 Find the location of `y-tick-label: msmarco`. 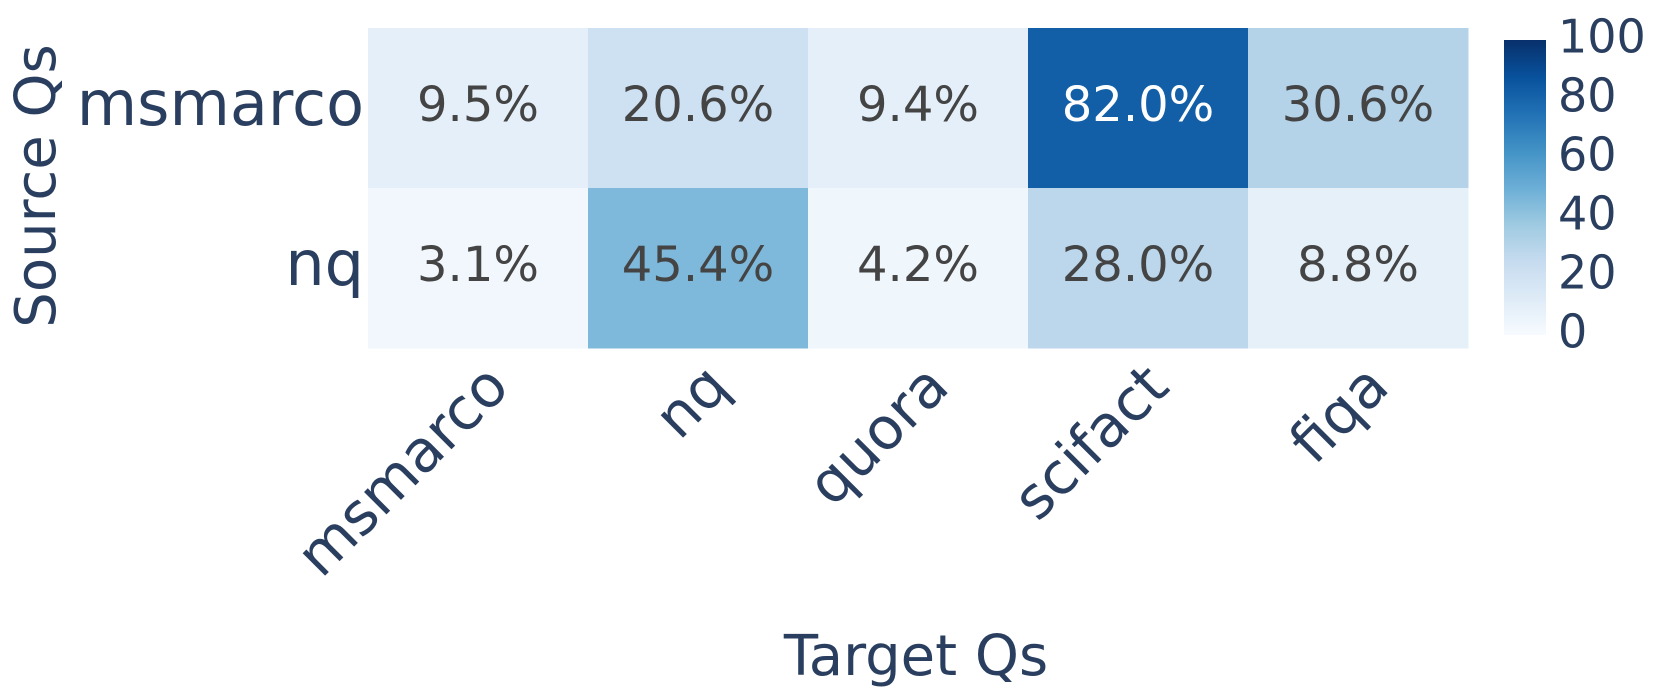

y-tick-label: msmarco is located at coordinates (220, 103).